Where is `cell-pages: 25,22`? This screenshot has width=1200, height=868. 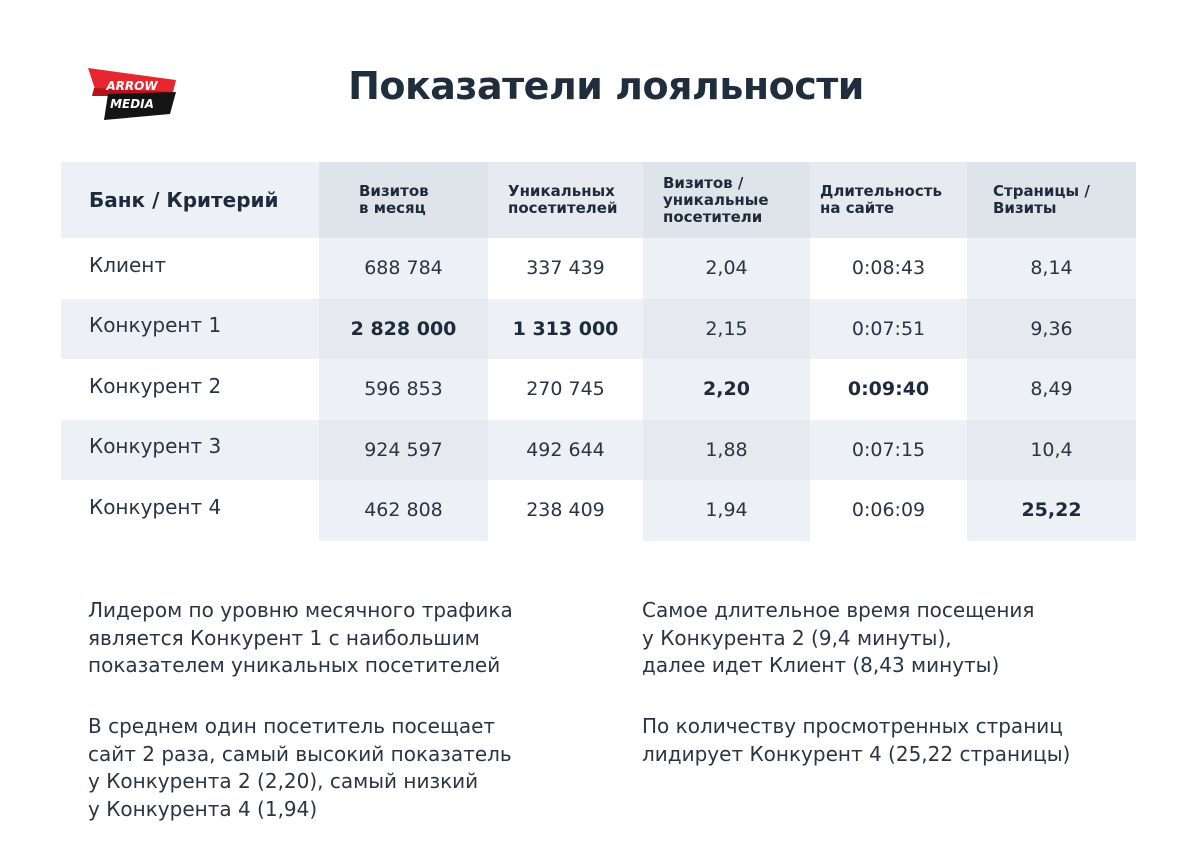
cell-pages: 25,22 is located at coordinates (1051, 510).